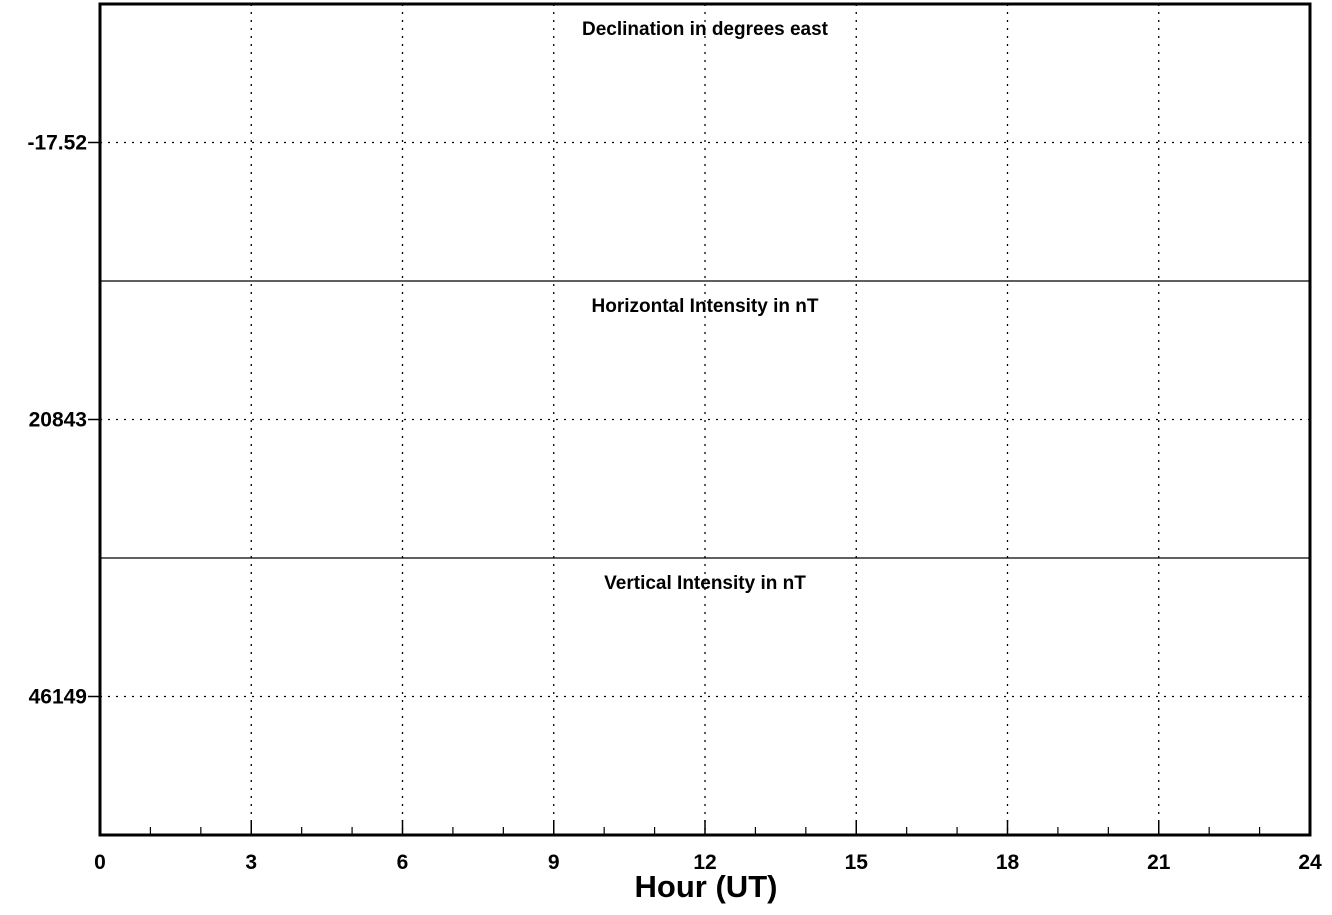  I want to click on x-tick-label: 0, so click(100, 862).